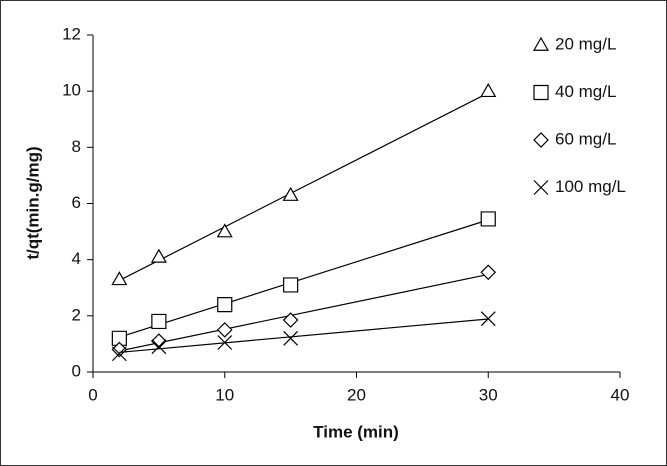  Describe the element at coordinates (356, 394) in the screenshot. I see `x-tick-label: 20` at that location.